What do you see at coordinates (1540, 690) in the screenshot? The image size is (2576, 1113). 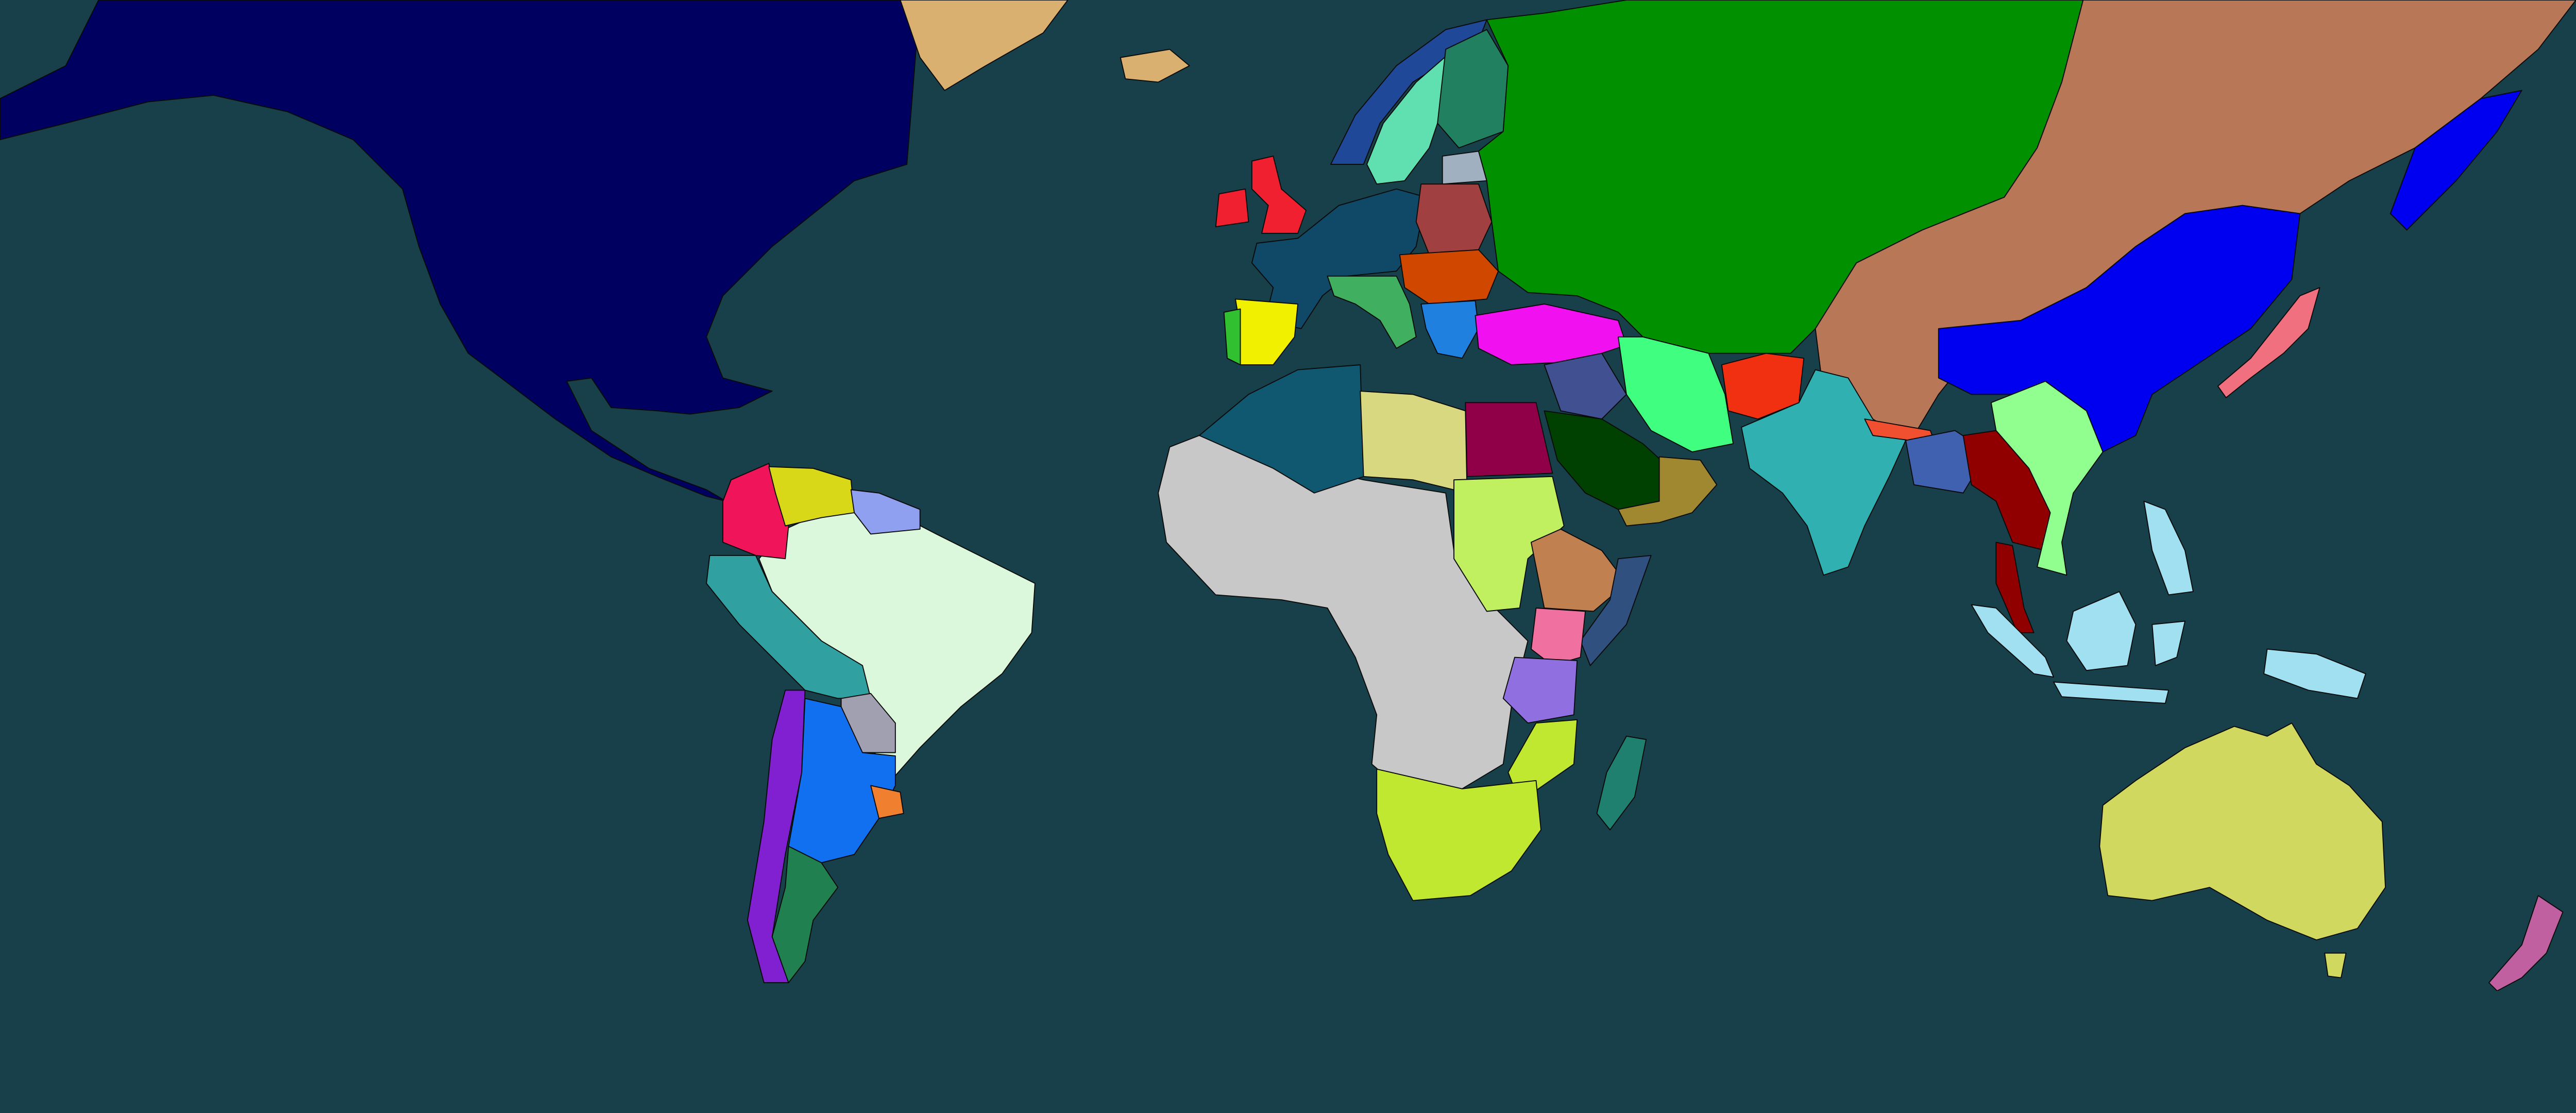 I see `region-tanganyika` at bounding box center [1540, 690].